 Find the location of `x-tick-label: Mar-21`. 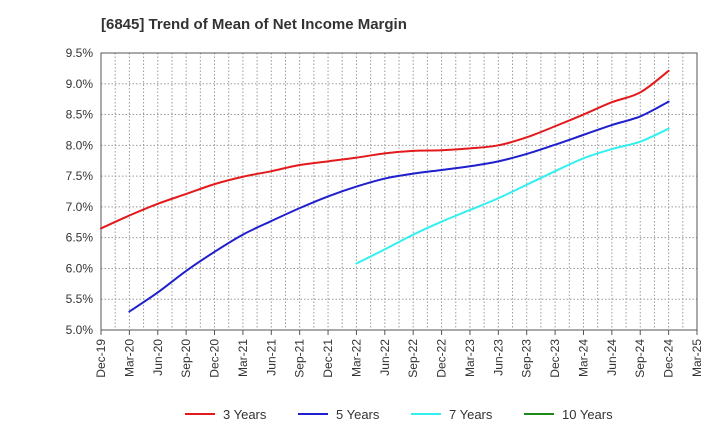

x-tick-label: Mar-21 is located at coordinates (243, 358).